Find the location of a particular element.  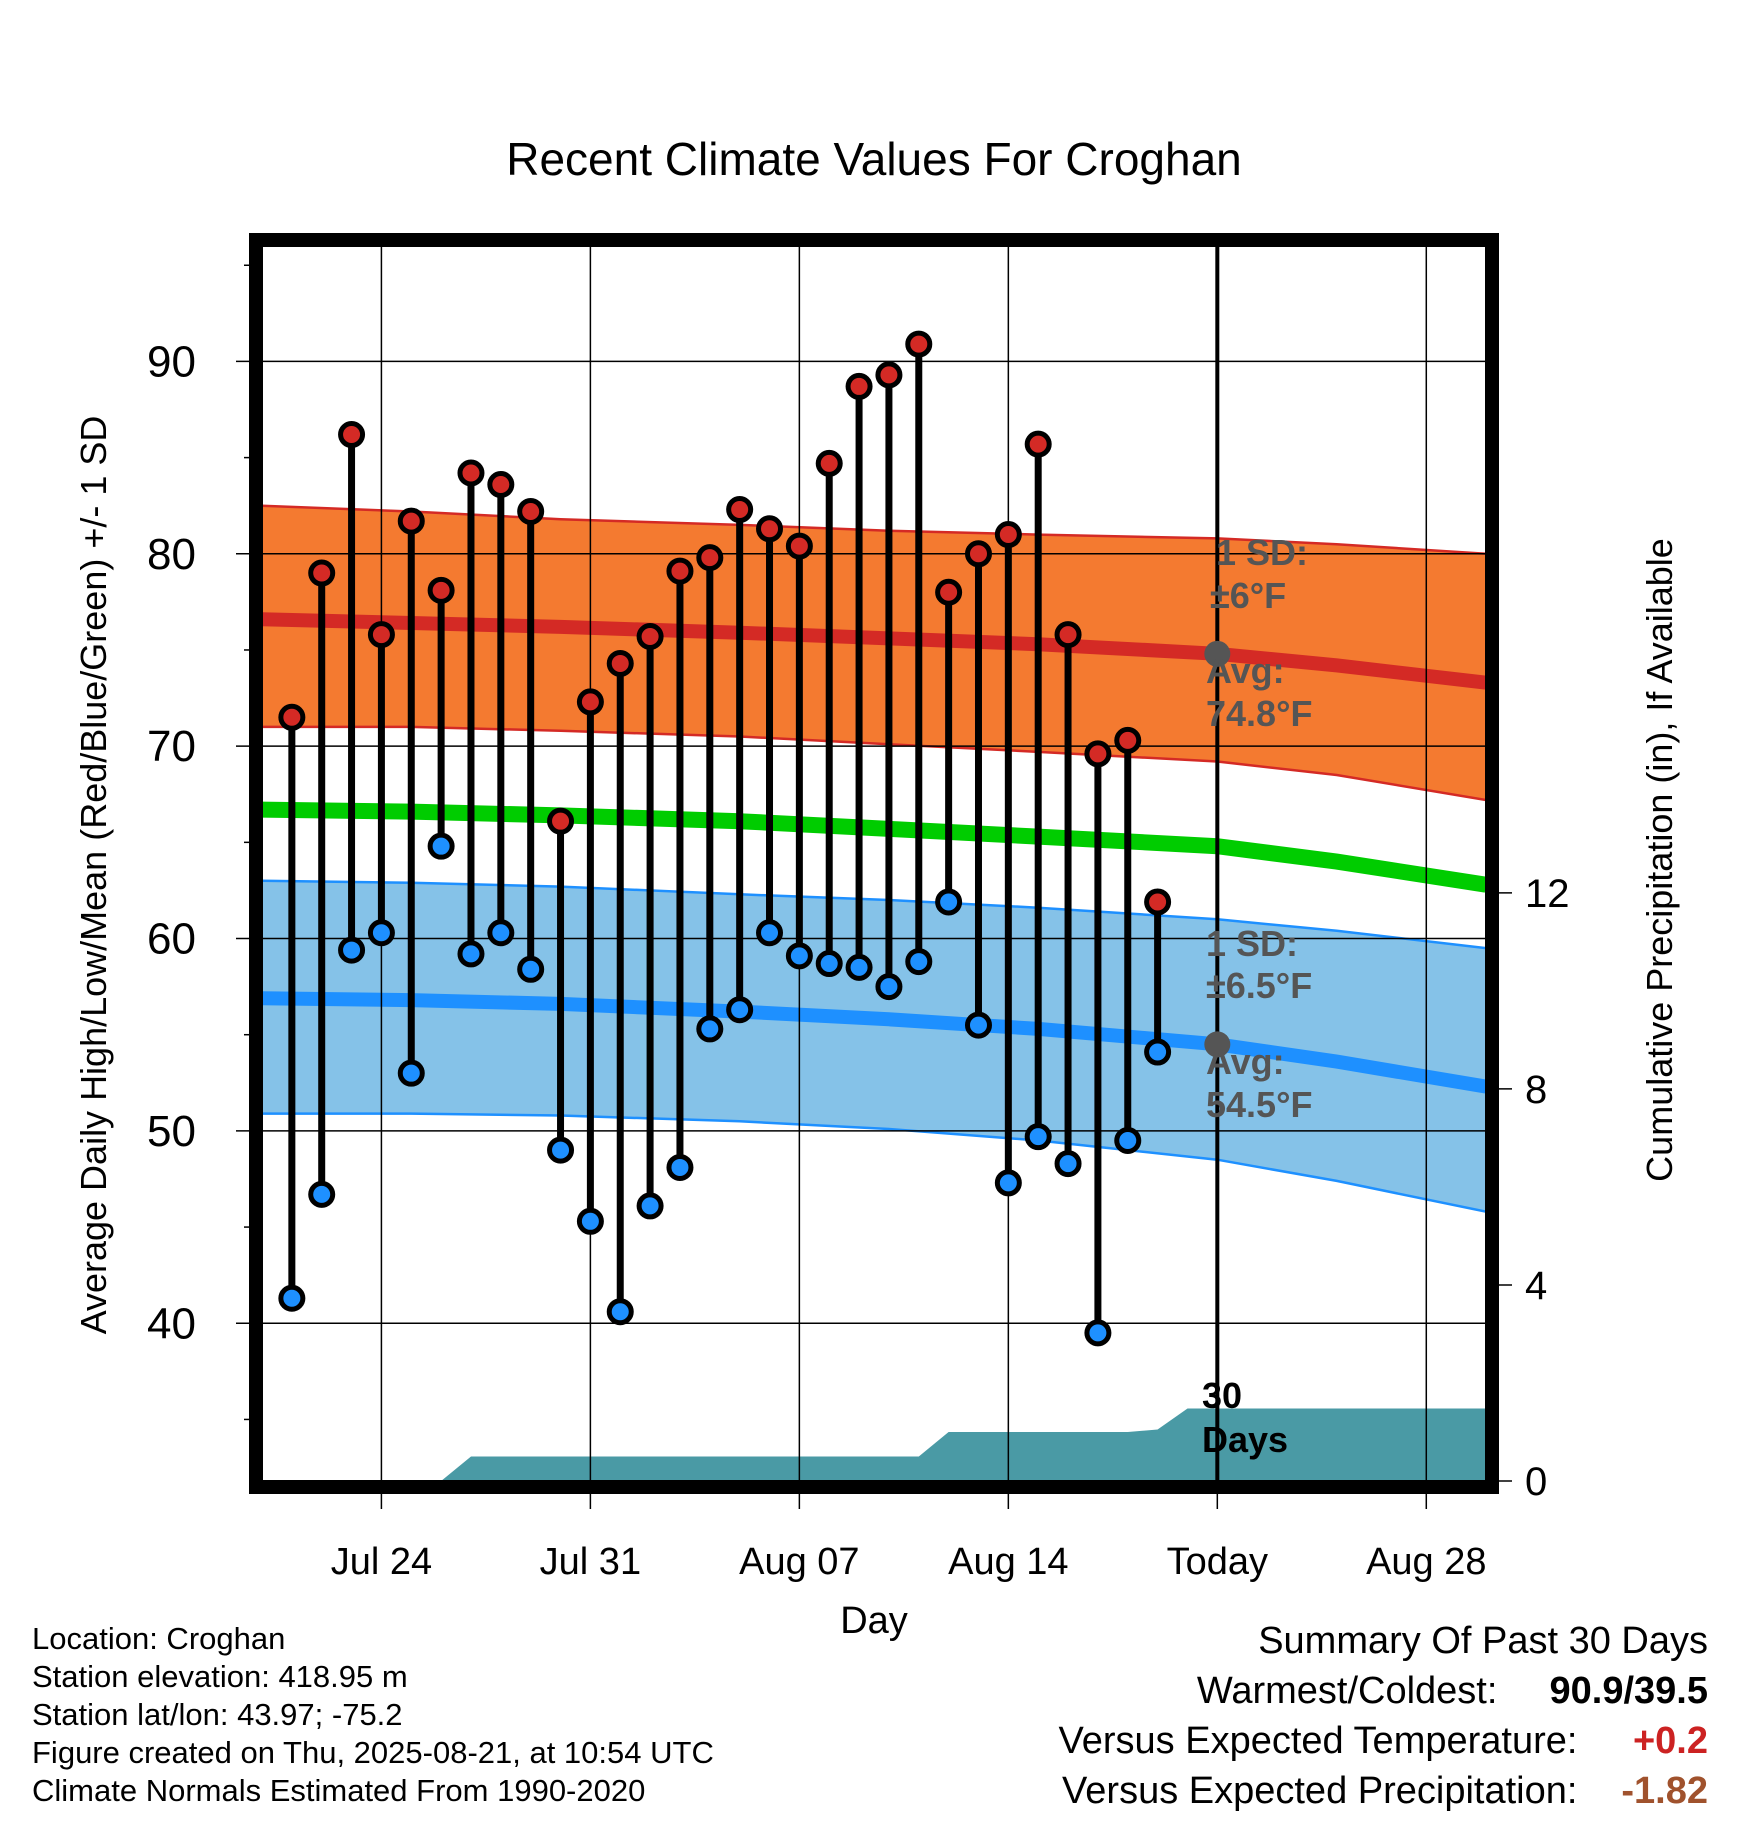

info-normals: Climate Normals Estimated From 1990-2020 is located at coordinates (339, 1790).